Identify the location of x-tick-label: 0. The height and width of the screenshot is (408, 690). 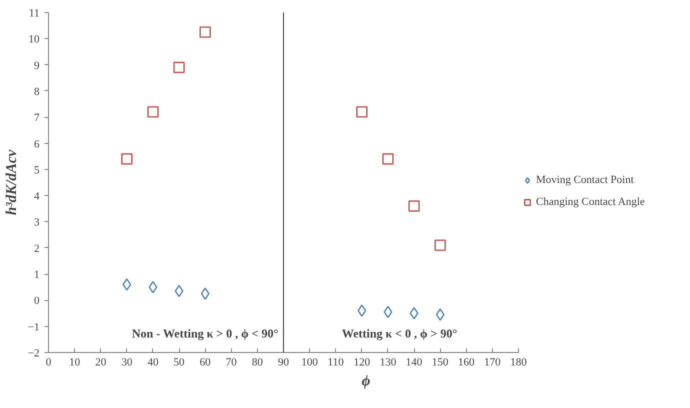
(49, 362).